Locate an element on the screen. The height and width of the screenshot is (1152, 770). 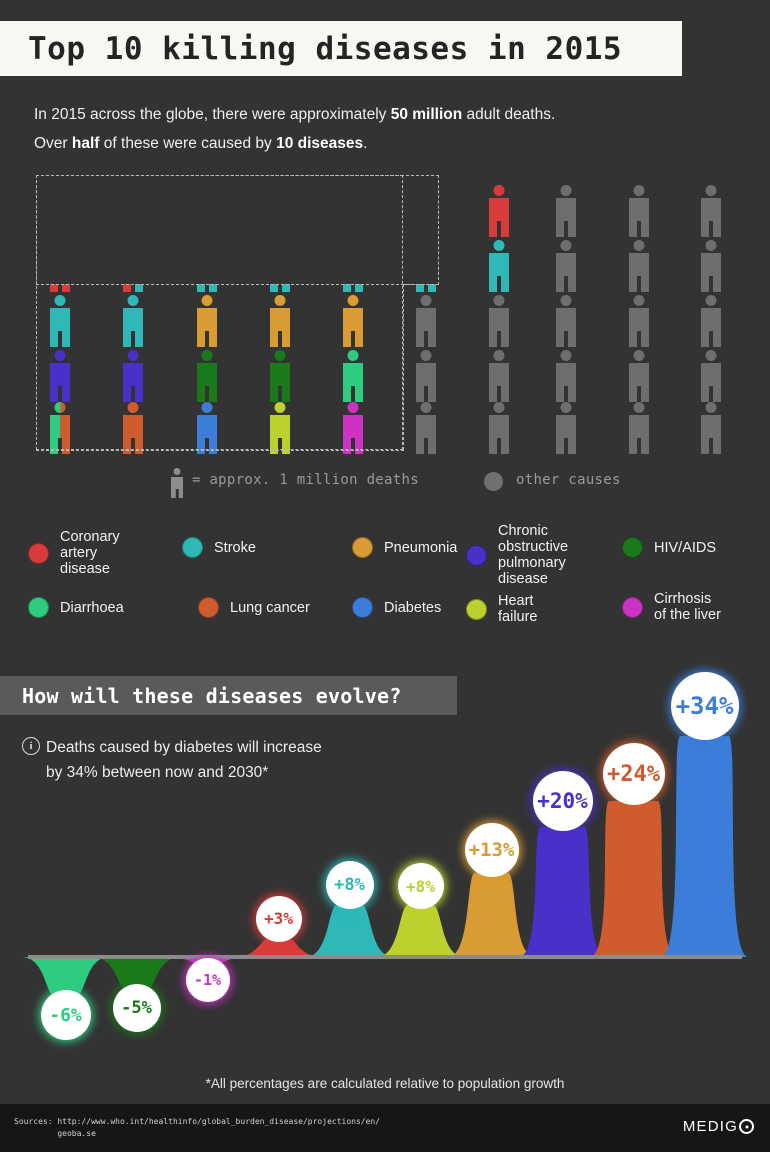
intro-line2-bold2: 10 diseases is located at coordinates (320, 143).